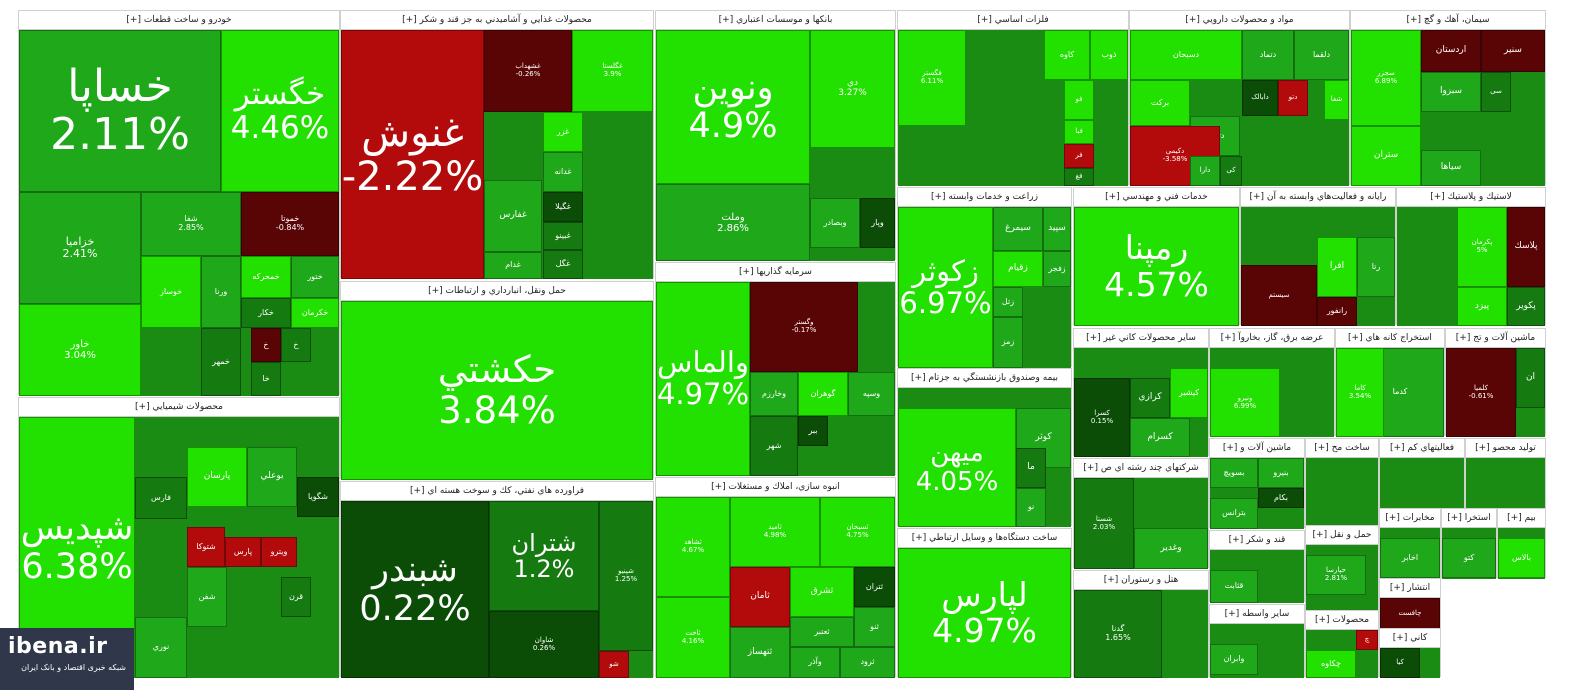 Image resolution: width=1584 pixels, height=698 pixels. Describe the element at coordinates (171, 292) in the screenshot. I see `stock-tile: خوساز` at that location.